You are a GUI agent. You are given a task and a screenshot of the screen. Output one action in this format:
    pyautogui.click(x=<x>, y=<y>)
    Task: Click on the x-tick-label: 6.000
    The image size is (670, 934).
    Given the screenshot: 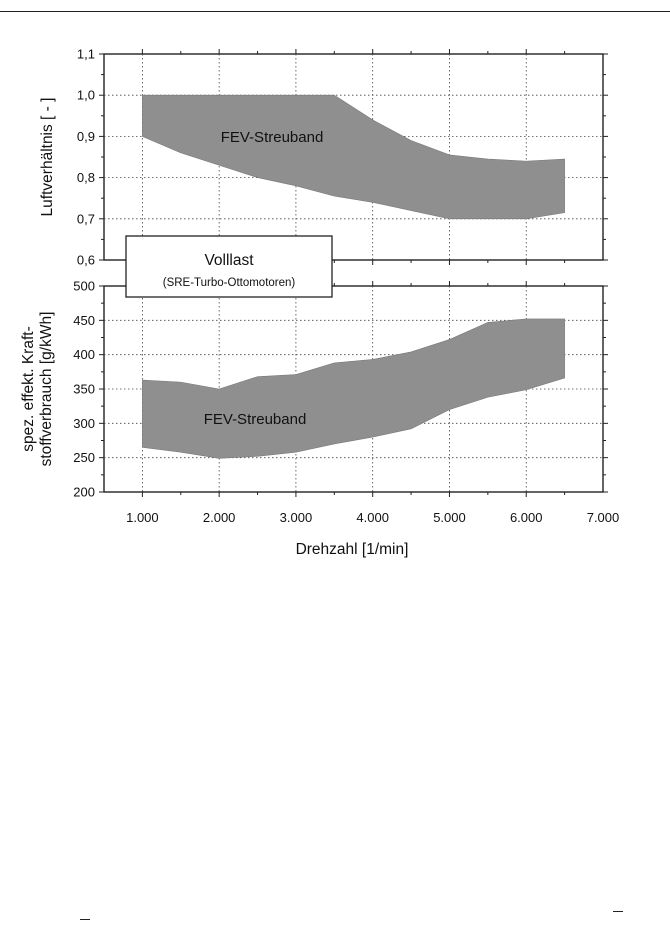 What is the action you would take?
    pyautogui.click(x=526, y=517)
    